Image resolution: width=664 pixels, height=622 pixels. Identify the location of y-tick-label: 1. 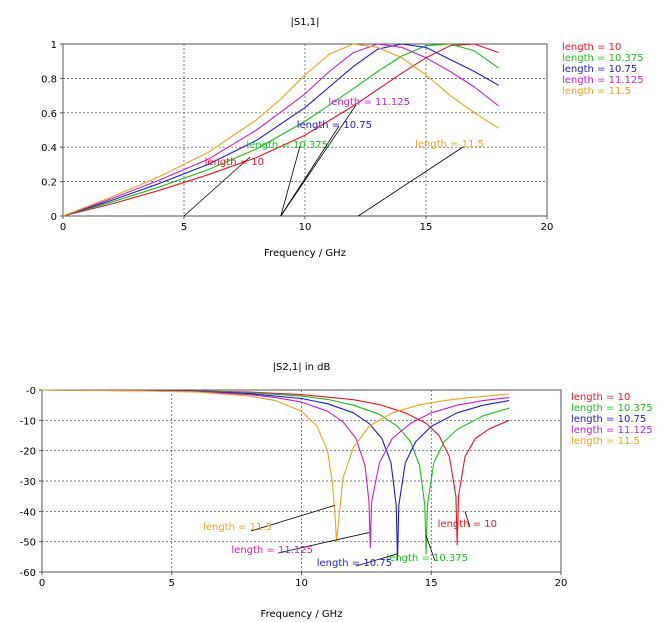
(54, 45).